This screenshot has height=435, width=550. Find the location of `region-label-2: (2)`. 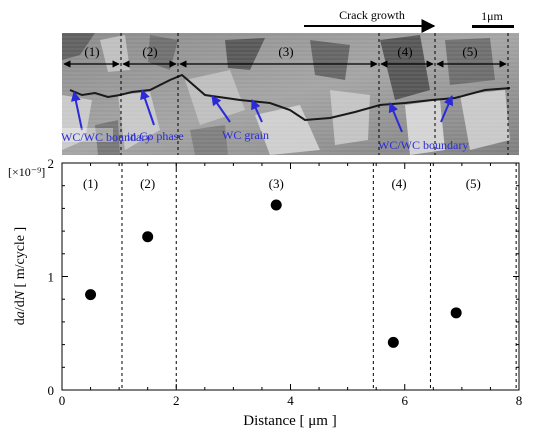

region-label-2: (2) is located at coordinates (147, 183).